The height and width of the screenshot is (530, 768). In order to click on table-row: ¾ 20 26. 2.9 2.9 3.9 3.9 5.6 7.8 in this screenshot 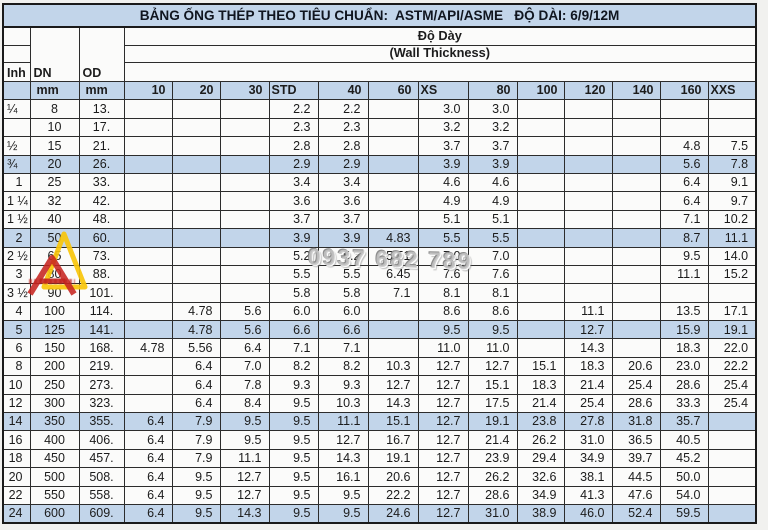, I will do `click(379, 164)`.